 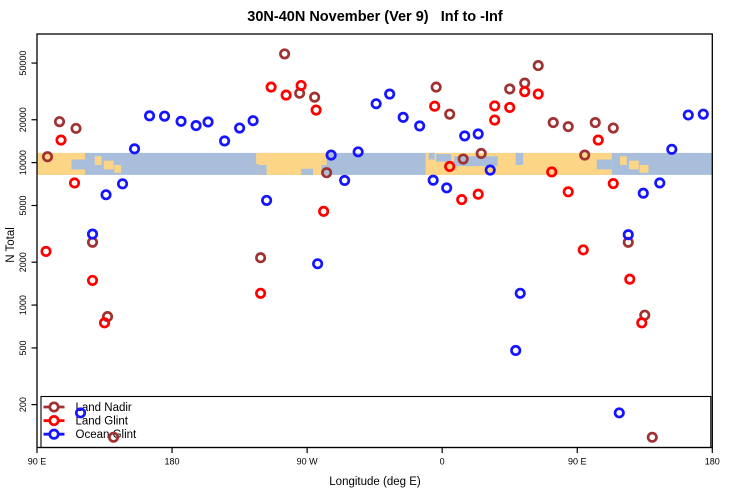 I want to click on y-tick-label: 5000, so click(x=23, y=205).